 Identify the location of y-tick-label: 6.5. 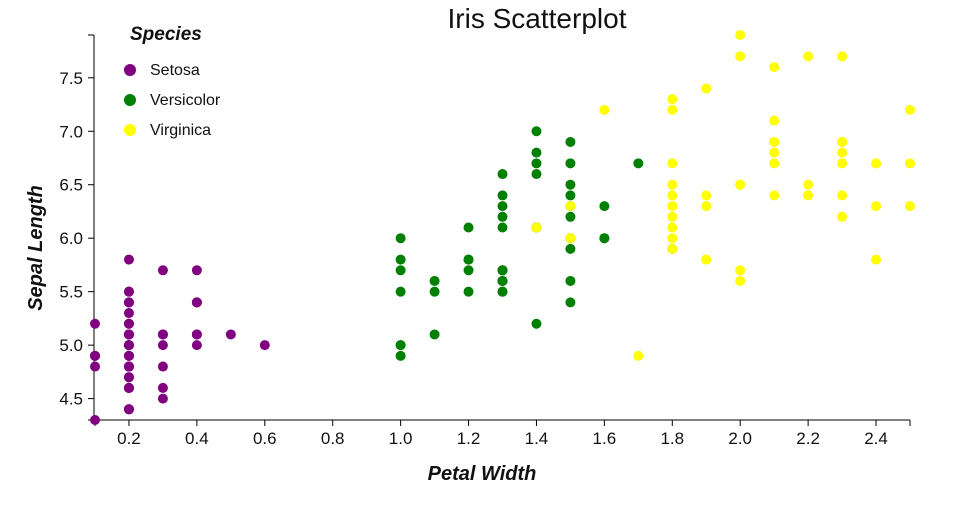
(71, 185).